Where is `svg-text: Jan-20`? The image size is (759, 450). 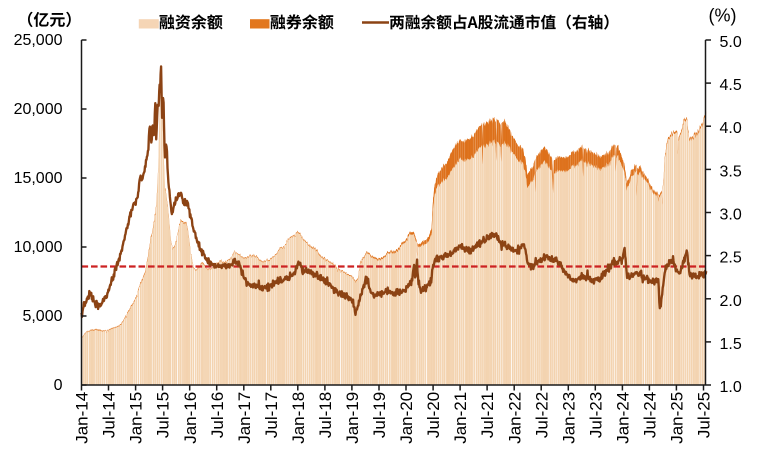 svg-text: Jan-20 is located at coordinates (406, 418).